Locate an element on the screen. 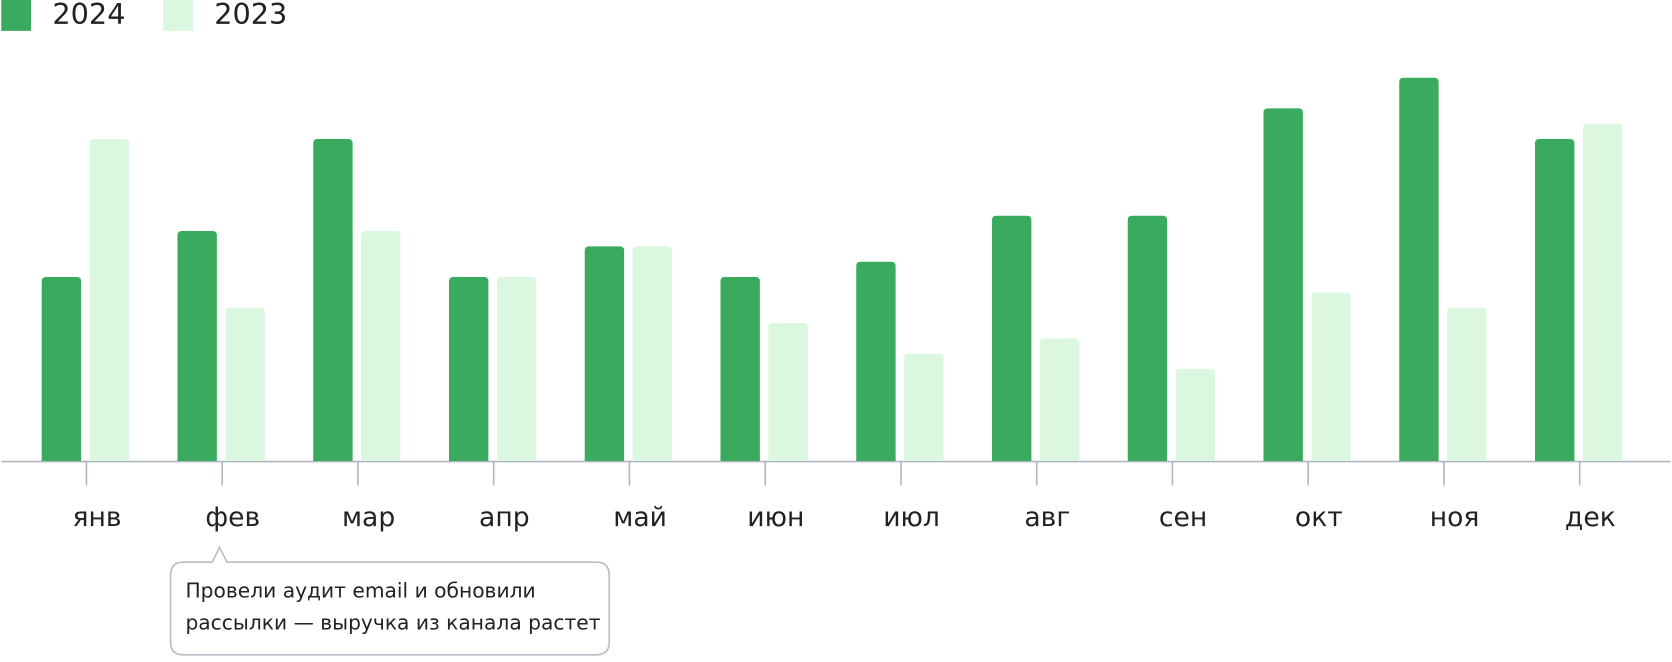 The width and height of the screenshot is (1672, 662). x-tick-label: фев is located at coordinates (232, 517).